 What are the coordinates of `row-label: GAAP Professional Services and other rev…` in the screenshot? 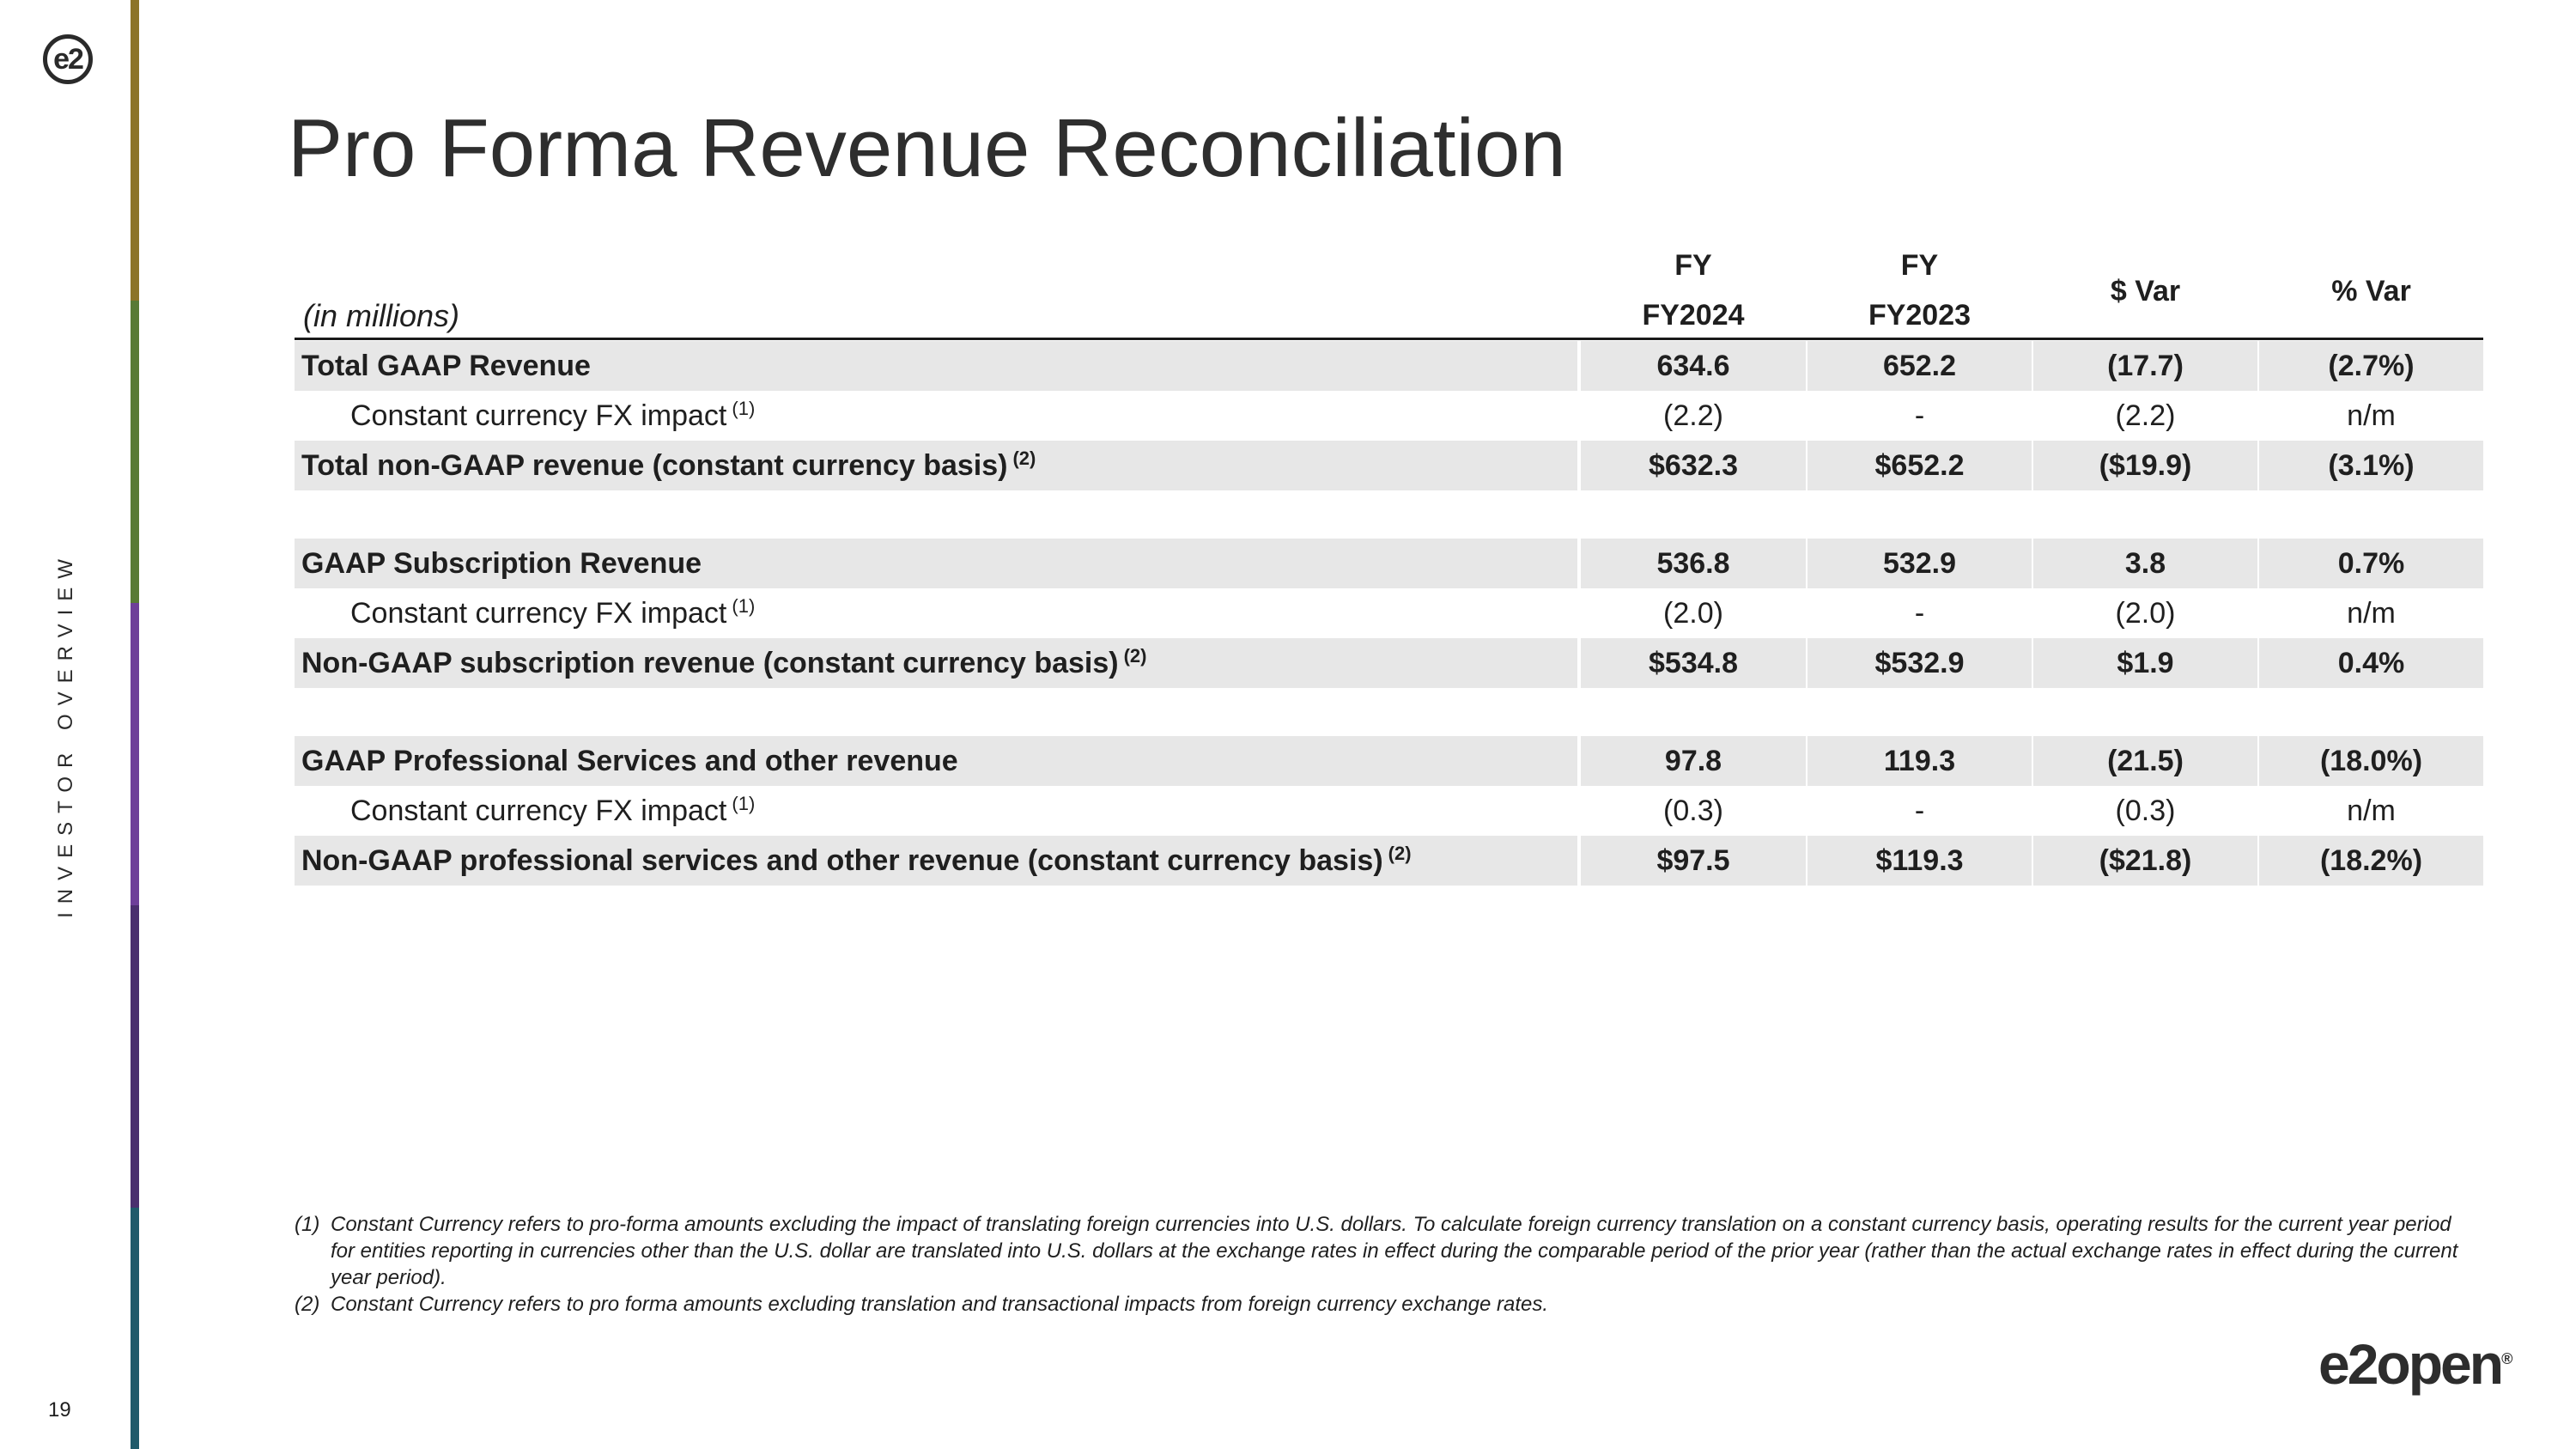 It's located at (936, 761).